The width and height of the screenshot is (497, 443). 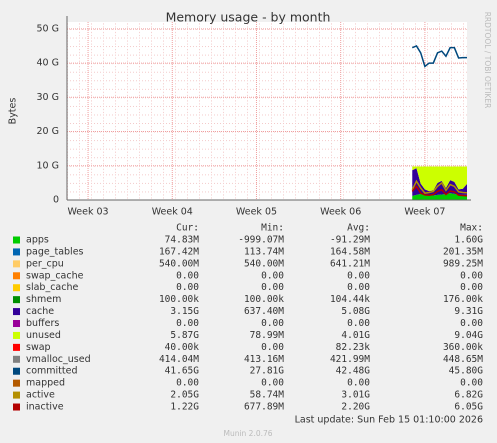 I want to click on y-tick-label: 50 G, so click(x=48, y=28).